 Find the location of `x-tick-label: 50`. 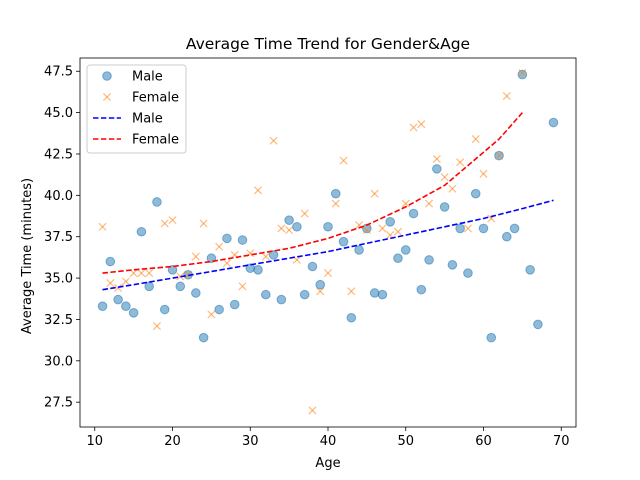

x-tick-label: 50 is located at coordinates (405, 441).